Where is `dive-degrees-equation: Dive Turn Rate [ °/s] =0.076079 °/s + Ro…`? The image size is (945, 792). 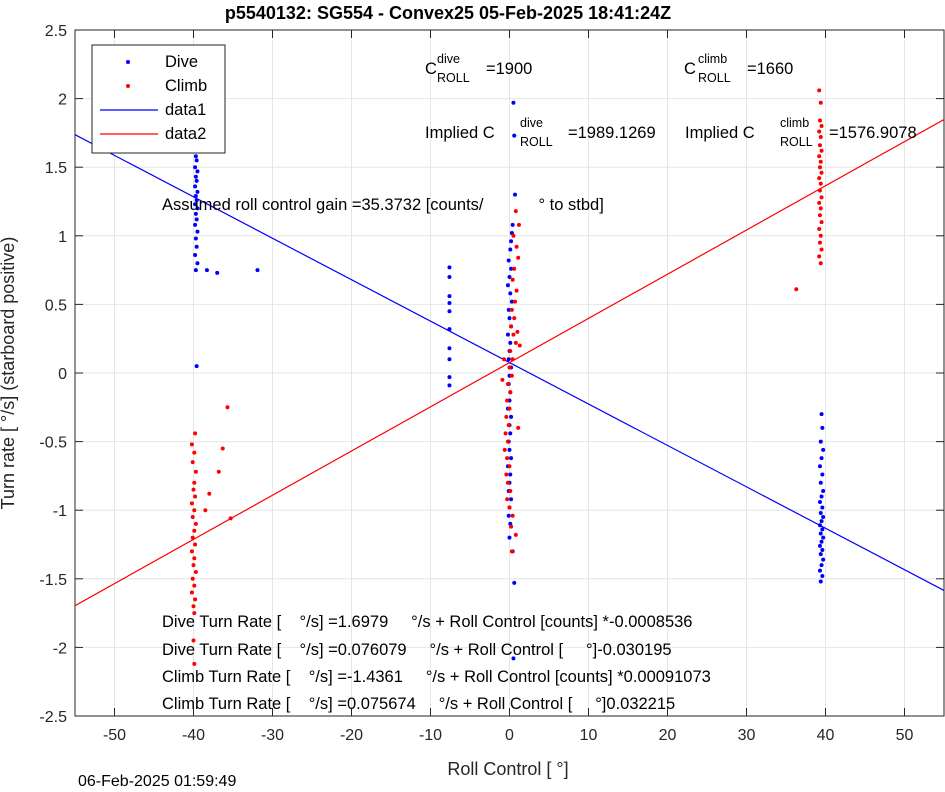 dive-degrees-equation: Dive Turn Rate [ °/s] =0.076079 °/s + Ro… is located at coordinates (417, 650).